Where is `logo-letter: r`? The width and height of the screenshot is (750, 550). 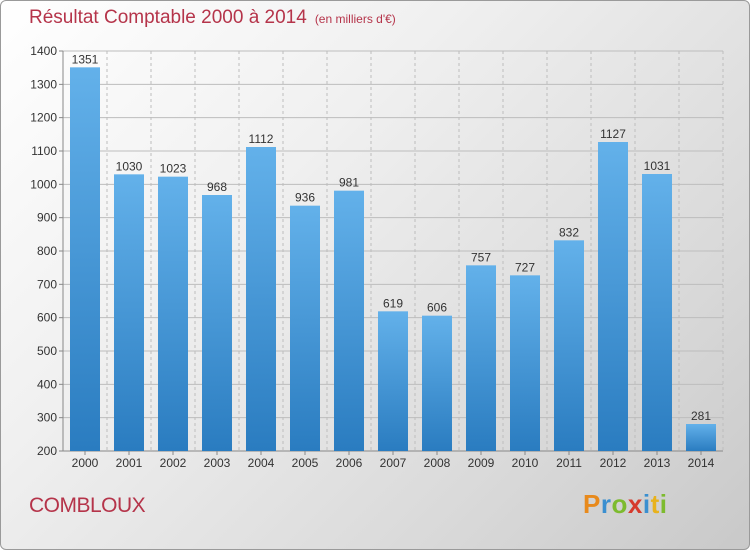 logo-letter: r is located at coordinates (606, 504).